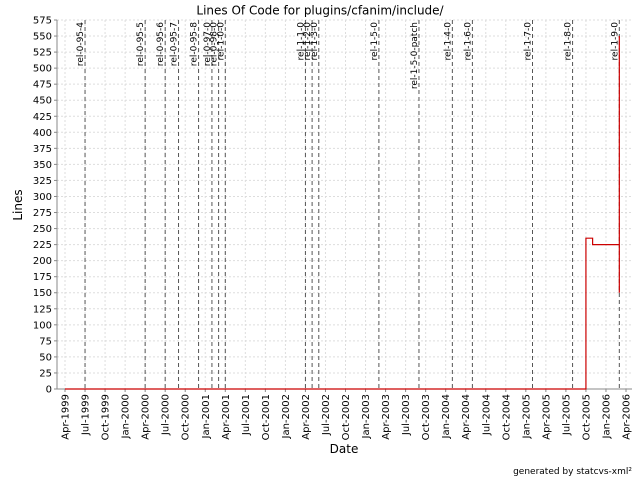 The width and height of the screenshot is (640, 480). Describe the element at coordinates (42, 69) in the screenshot. I see `y-tick-label: 500` at that location.